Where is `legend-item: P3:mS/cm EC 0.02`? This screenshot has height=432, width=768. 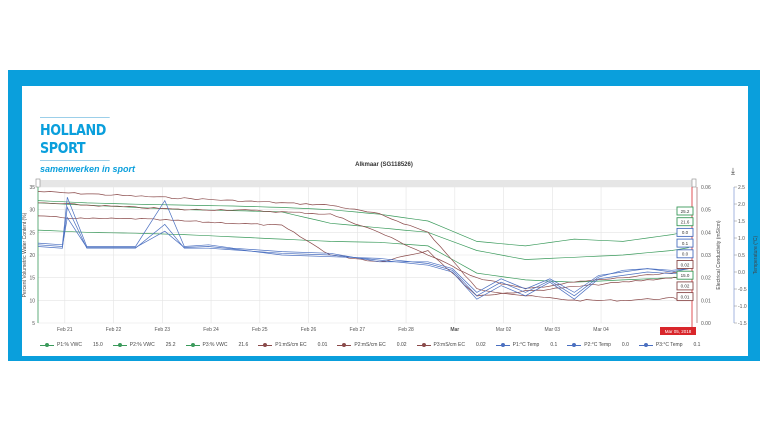 legend-item: P3:mS/cm EC 0.02 is located at coordinates (451, 345).